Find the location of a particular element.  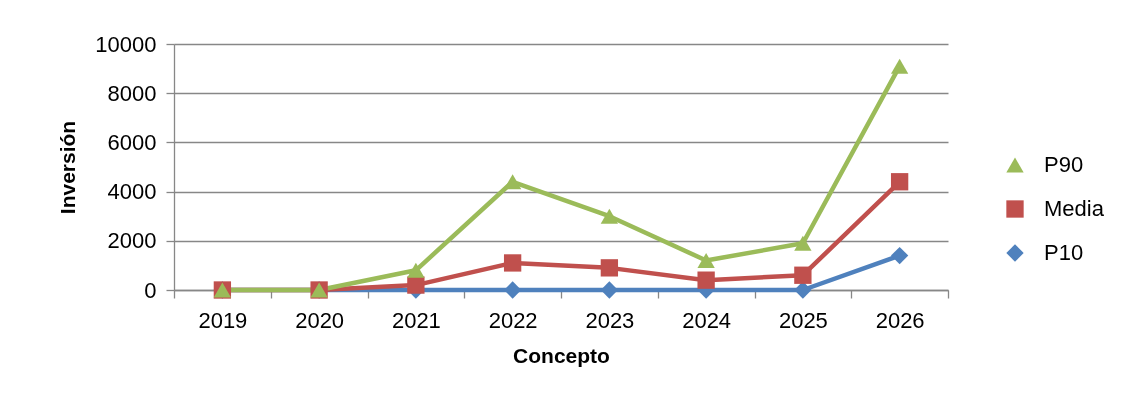

y-tick-label: 0 is located at coordinates (150, 290).